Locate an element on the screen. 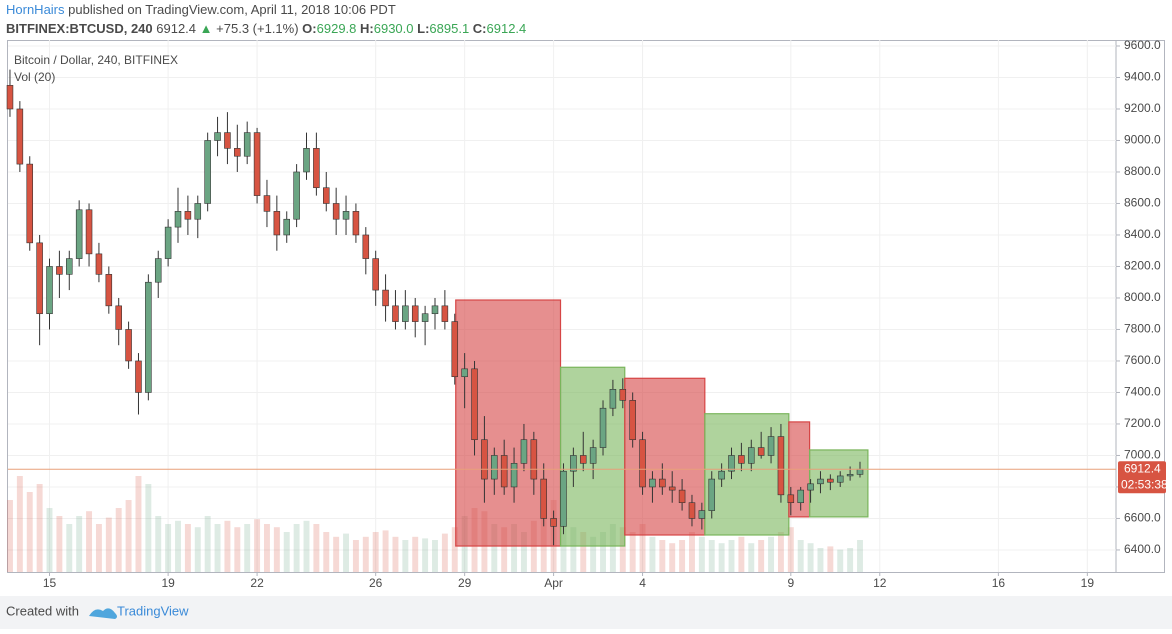 The height and width of the screenshot is (634, 1172). y-tick-label: 7000.0 is located at coordinates (1142, 455).